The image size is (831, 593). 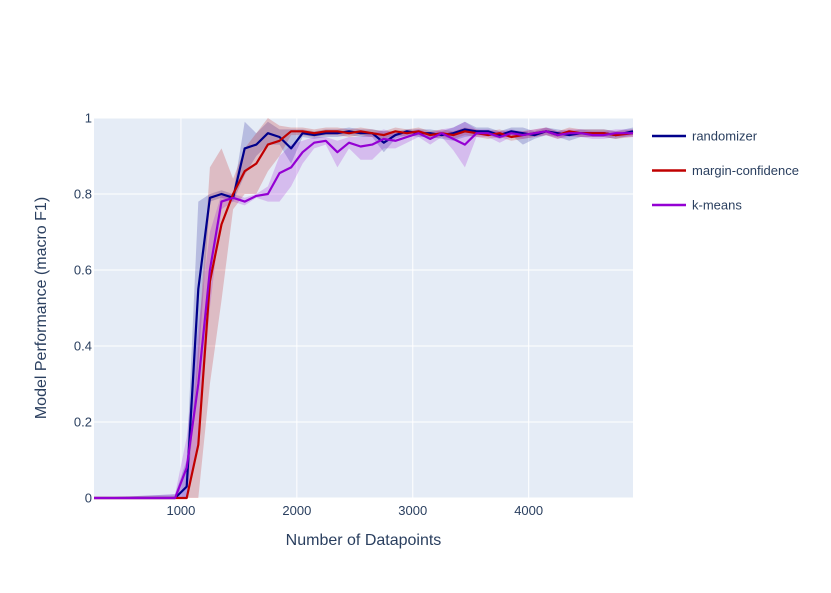 What do you see at coordinates (296, 510) in the screenshot?
I see `x-tick-label: 2000` at bounding box center [296, 510].